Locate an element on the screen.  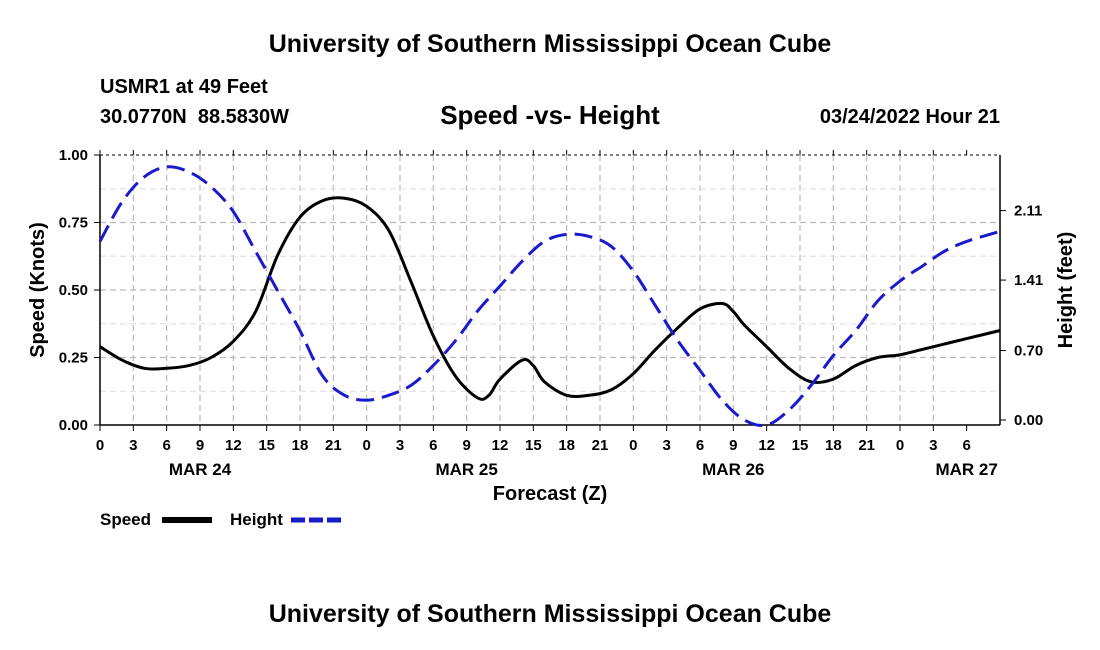
date-label: MAR 27 is located at coordinates (966, 469).